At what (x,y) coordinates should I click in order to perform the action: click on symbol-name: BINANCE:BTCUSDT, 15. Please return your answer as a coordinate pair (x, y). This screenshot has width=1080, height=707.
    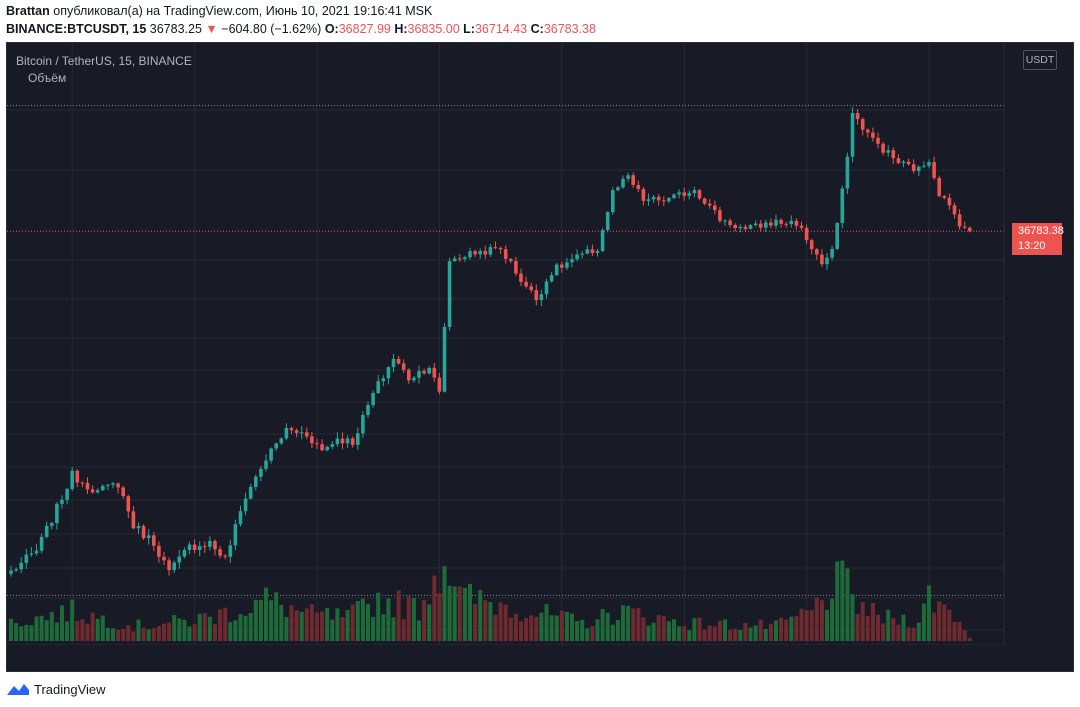
    Looking at the image, I should click on (76, 29).